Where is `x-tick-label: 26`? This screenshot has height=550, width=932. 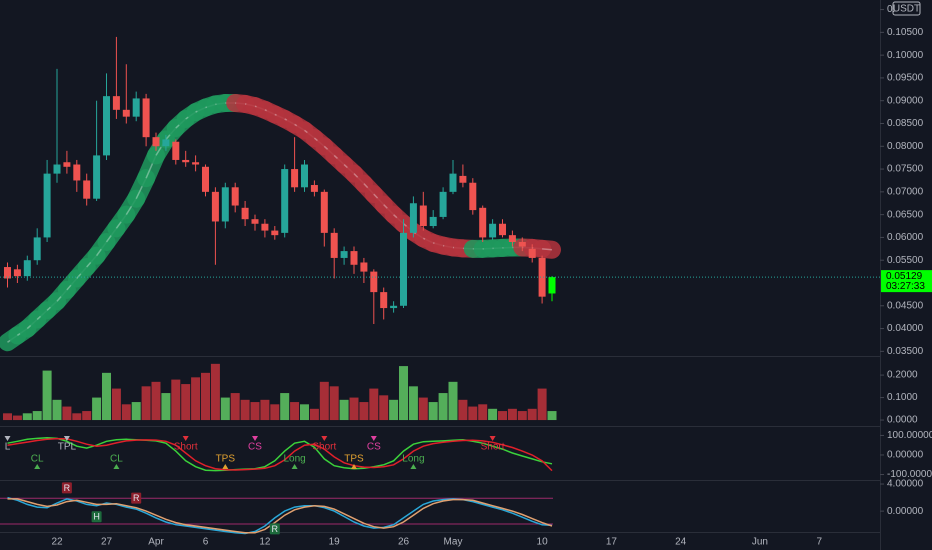
x-tick-label: 26 is located at coordinates (404, 542).